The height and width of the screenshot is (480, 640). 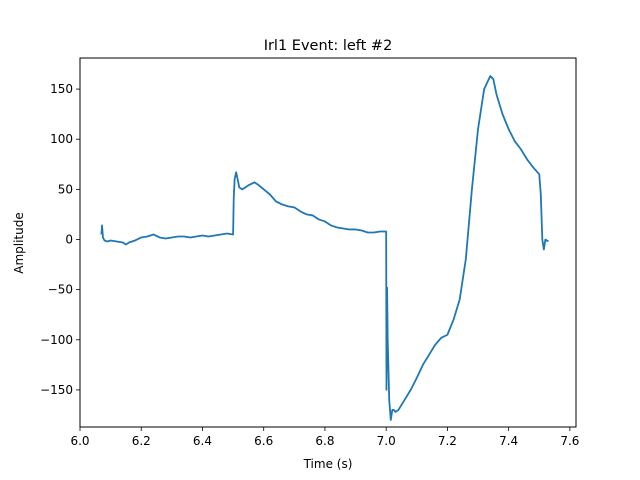 I want to click on x-tick-label: 6.2, so click(x=141, y=441).